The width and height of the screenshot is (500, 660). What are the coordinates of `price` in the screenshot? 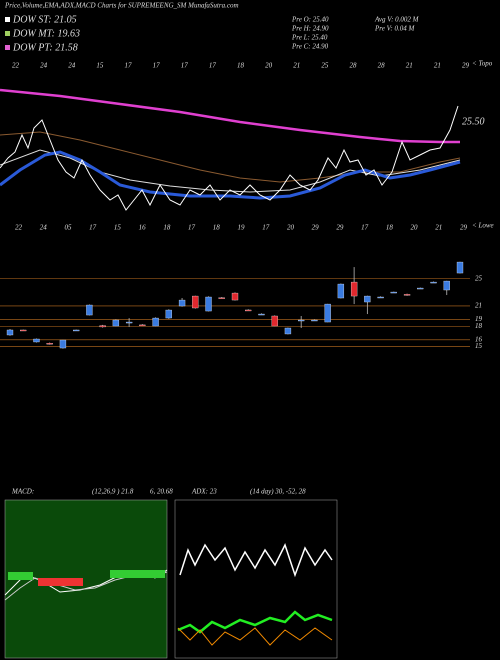 It's located at (229, 158).